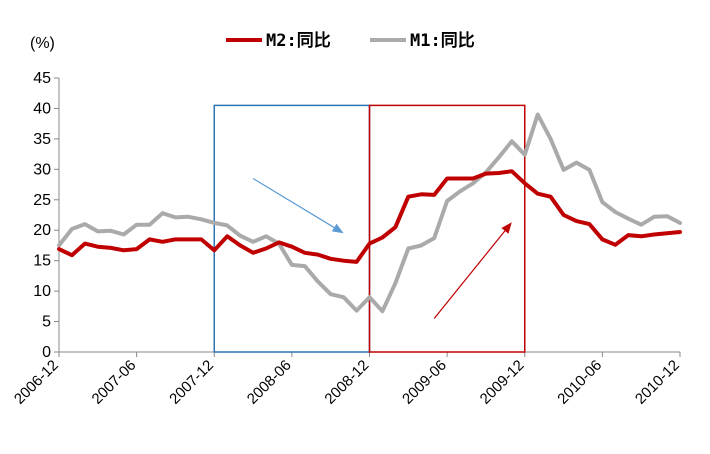  I want to click on x-tick-label: 2009-12, so click(502, 382).